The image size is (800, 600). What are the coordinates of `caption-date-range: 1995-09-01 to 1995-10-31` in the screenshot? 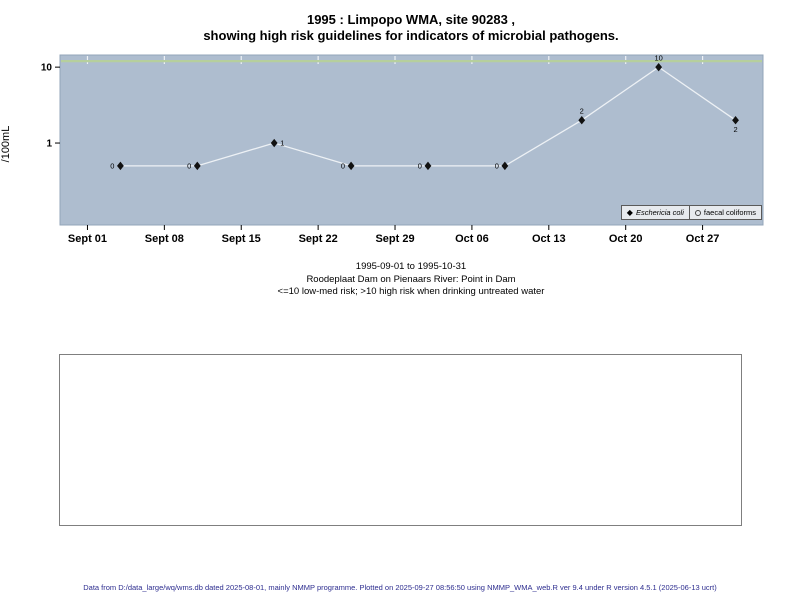 It's located at (411, 266).